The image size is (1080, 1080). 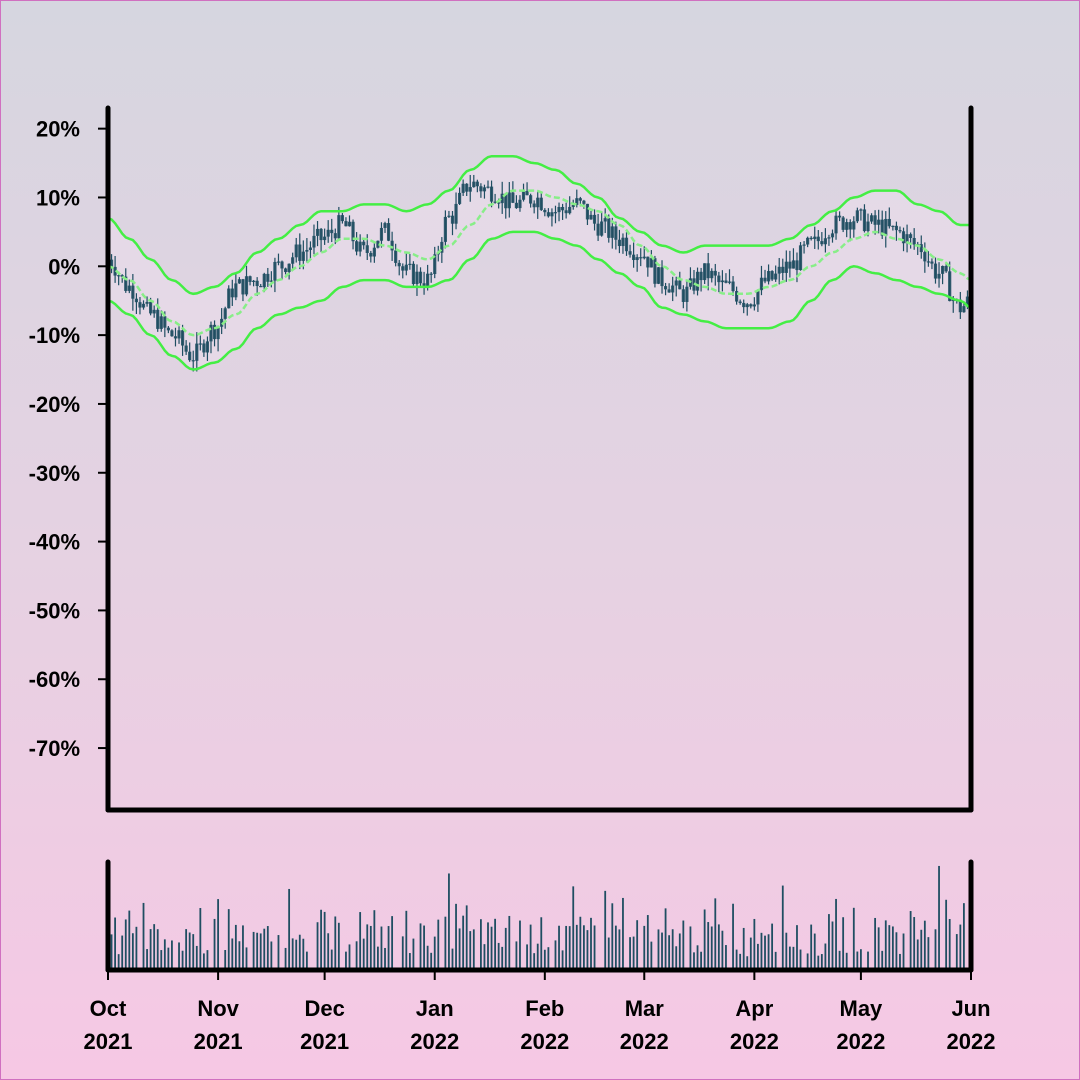 I want to click on y-tick-label: 10%, so click(x=58, y=197).